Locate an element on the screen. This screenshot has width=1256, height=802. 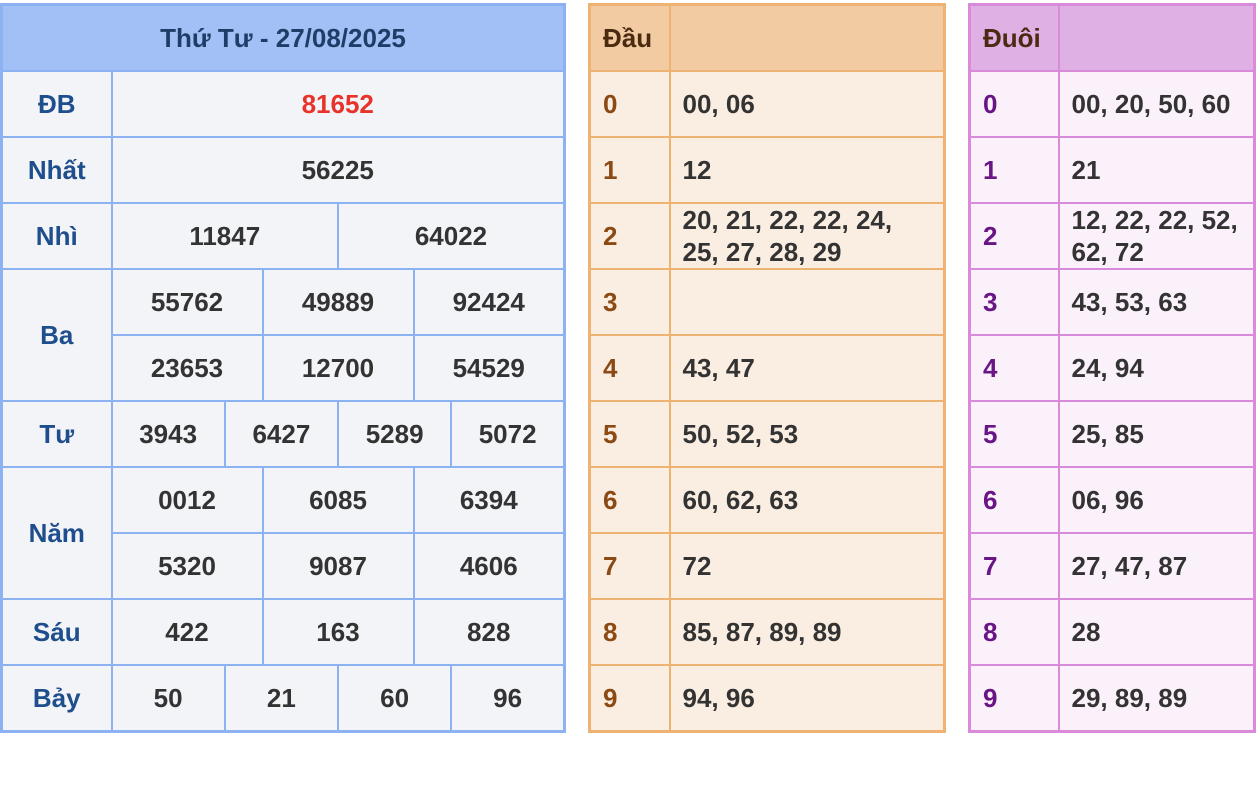
dau-row: 6 60, 62, 63 is located at coordinates (767, 500).